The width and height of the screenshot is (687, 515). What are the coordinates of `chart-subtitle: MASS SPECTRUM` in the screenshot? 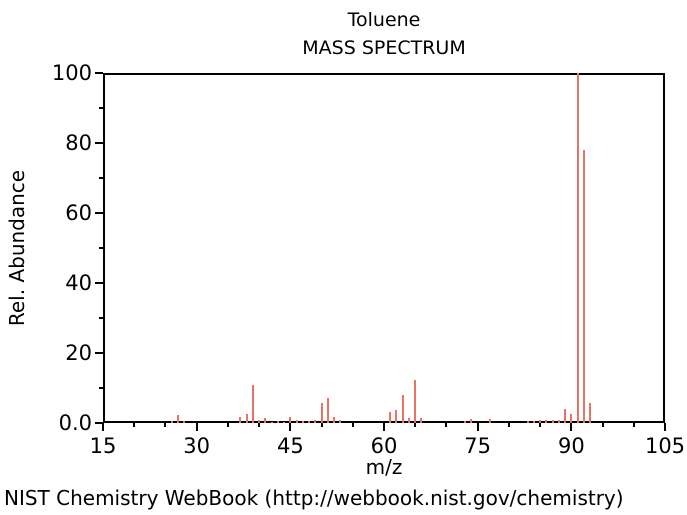 It's located at (384, 48).